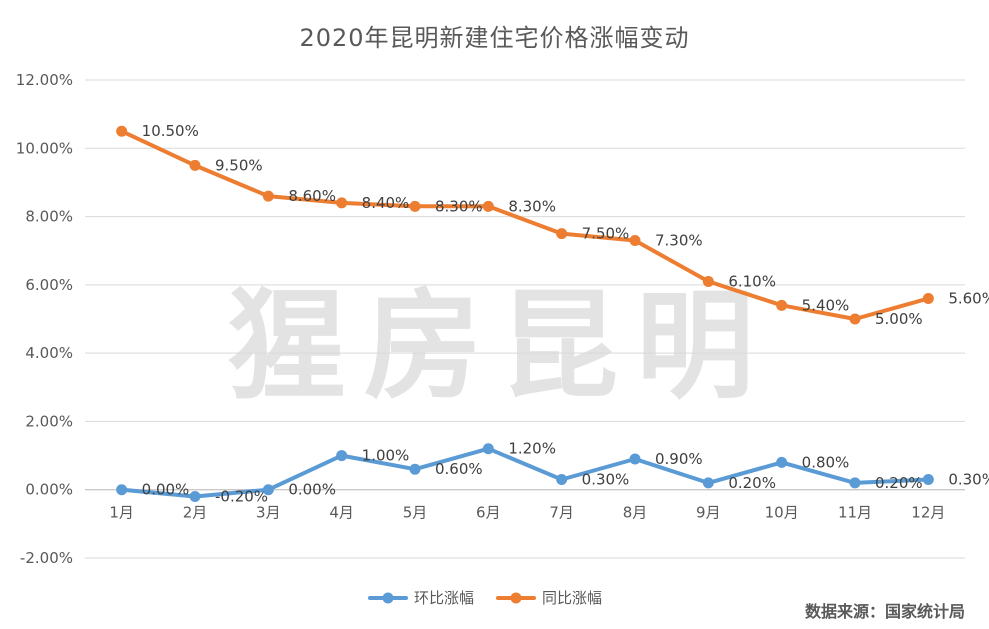 This screenshot has height=629, width=989. What do you see at coordinates (444, 598) in the screenshot?
I see `legend-label-1: 环比涨幅` at bounding box center [444, 598].